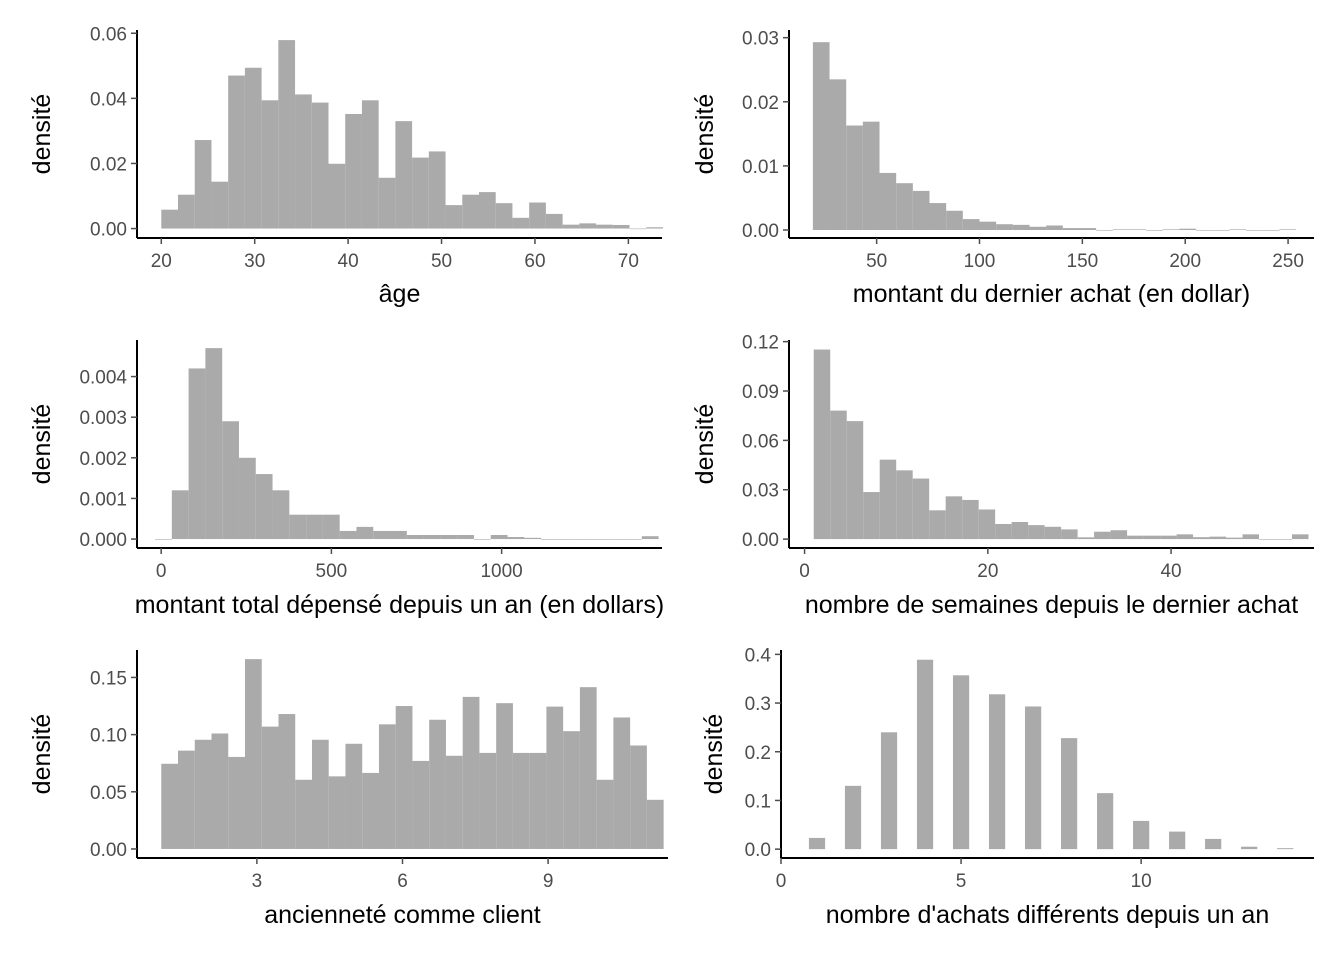 The image size is (1344, 960). What do you see at coordinates (760, 343) in the screenshot?
I see `y-tick-label: 0.12` at bounding box center [760, 343].